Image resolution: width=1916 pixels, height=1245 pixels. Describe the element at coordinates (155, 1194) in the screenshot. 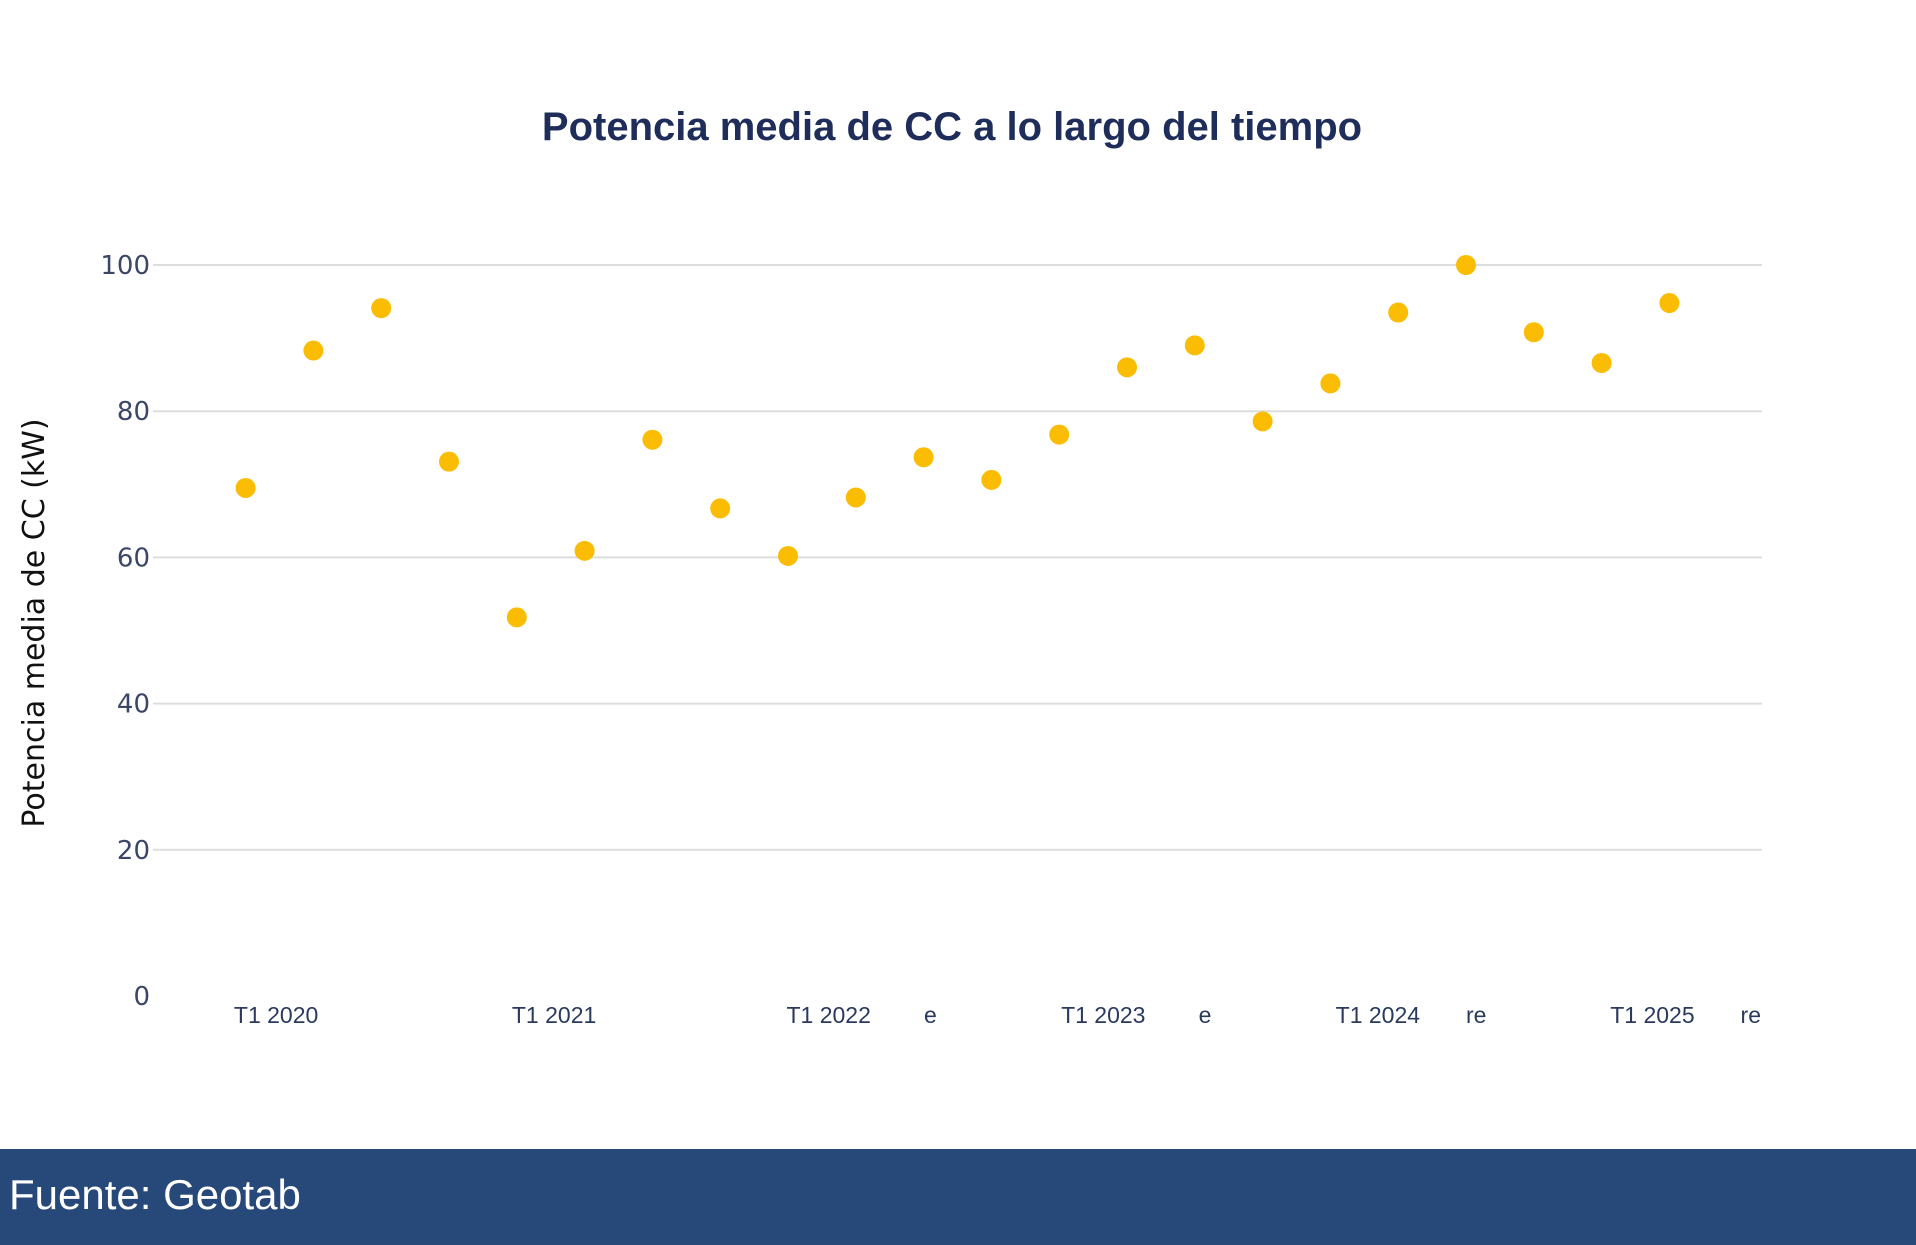

I see `source-text: Fuente: Geotab` at that location.